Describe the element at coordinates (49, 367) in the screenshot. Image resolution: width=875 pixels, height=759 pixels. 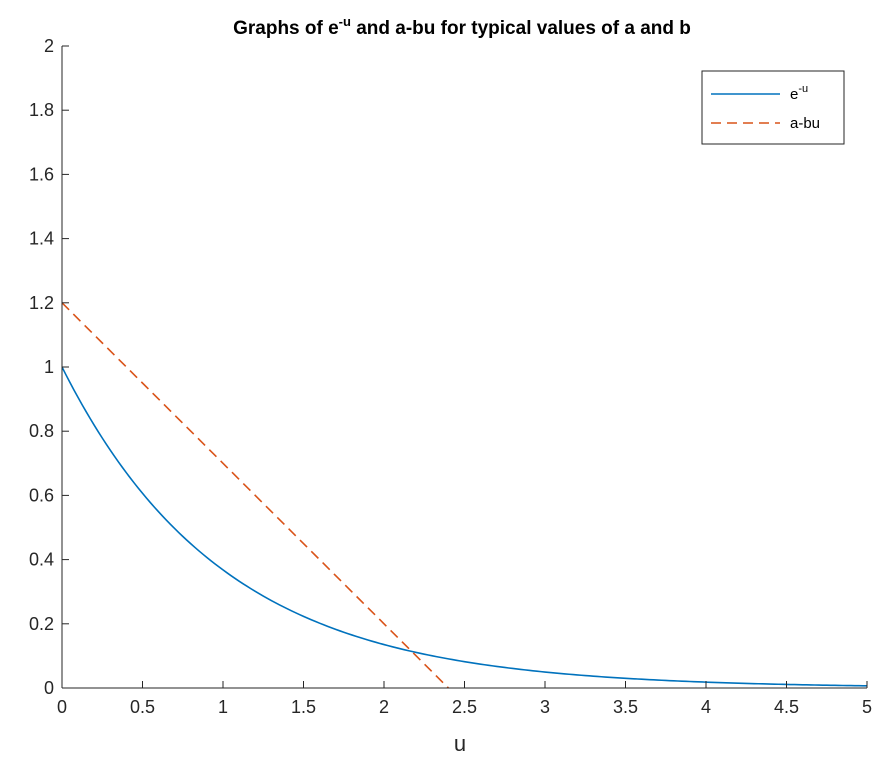
I see `y-tick-label: 1` at that location.